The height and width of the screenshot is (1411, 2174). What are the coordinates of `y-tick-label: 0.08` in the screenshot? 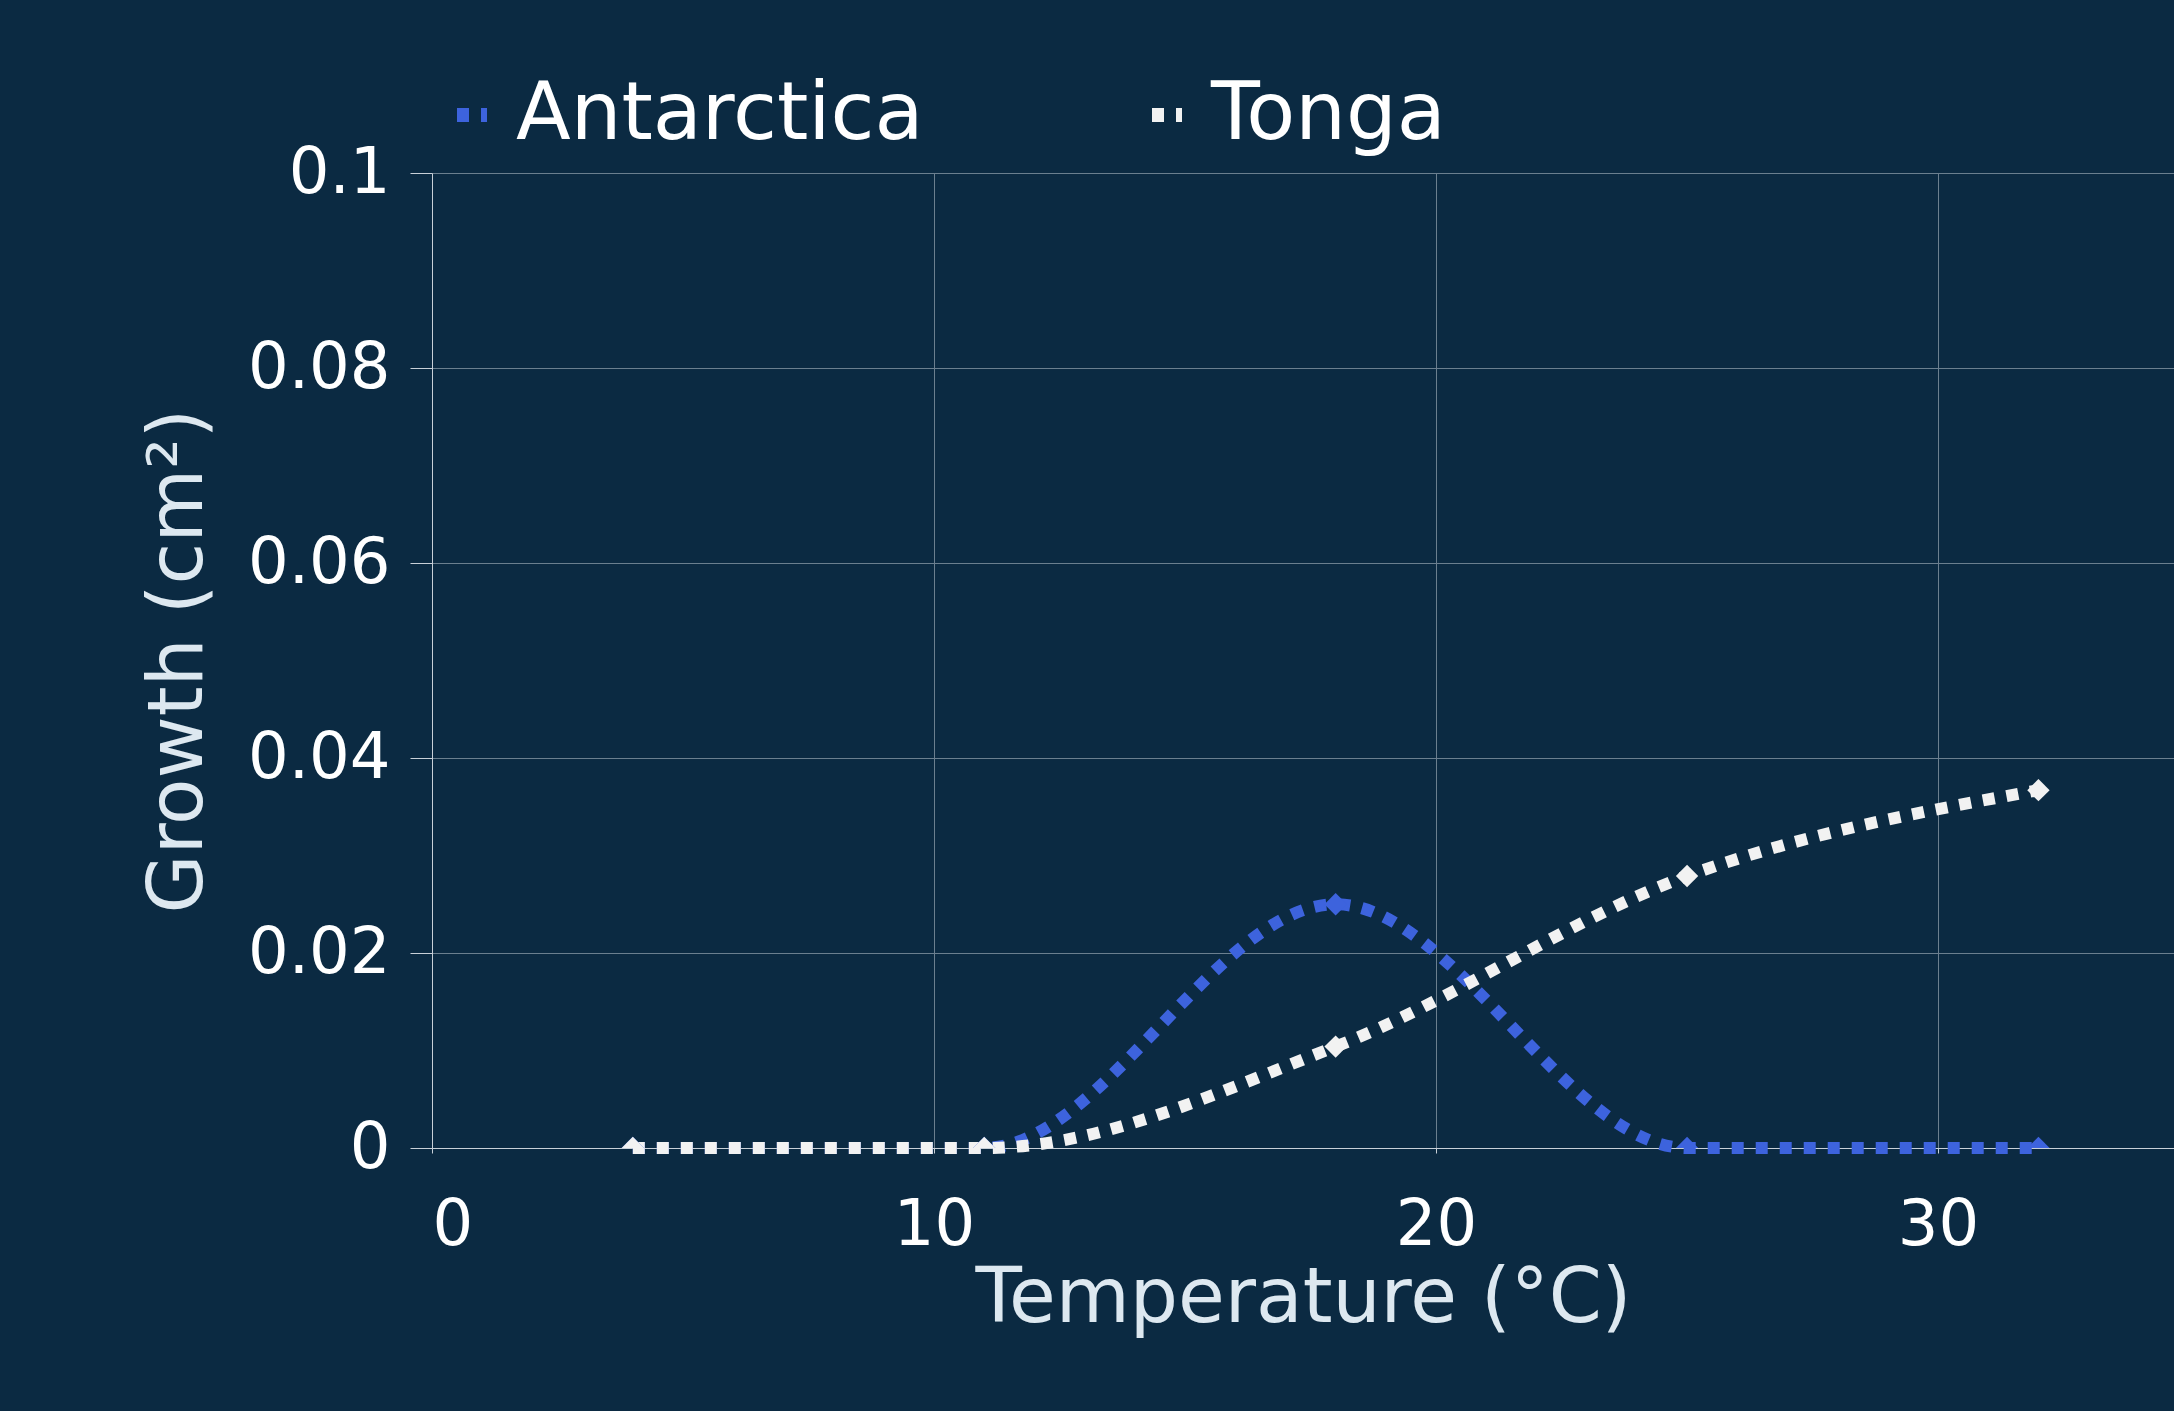 It's located at (319, 365).